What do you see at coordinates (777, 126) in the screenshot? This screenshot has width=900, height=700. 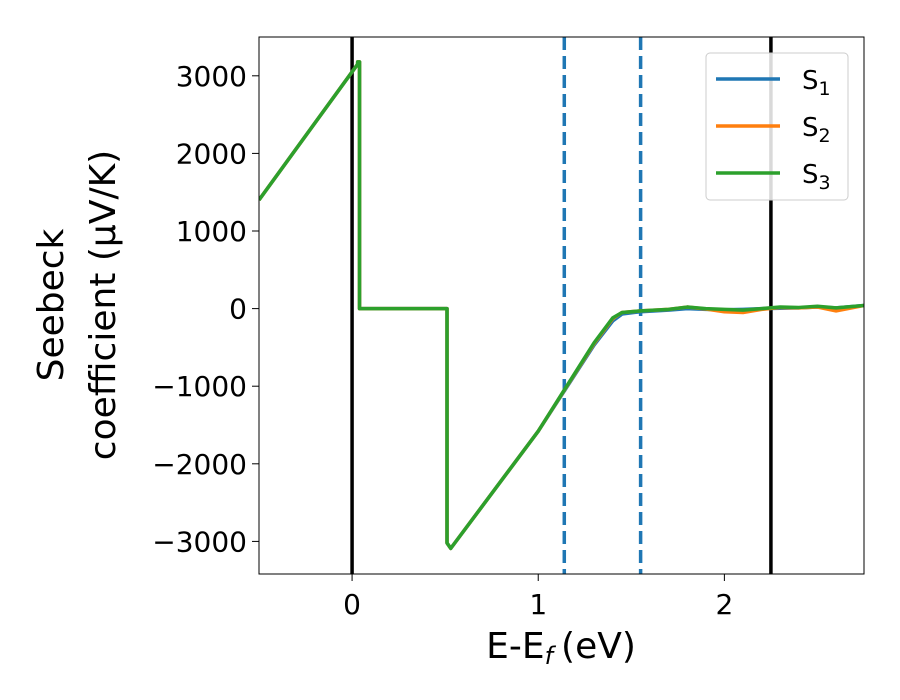 I see `legend: S1 S2 S3` at bounding box center [777, 126].